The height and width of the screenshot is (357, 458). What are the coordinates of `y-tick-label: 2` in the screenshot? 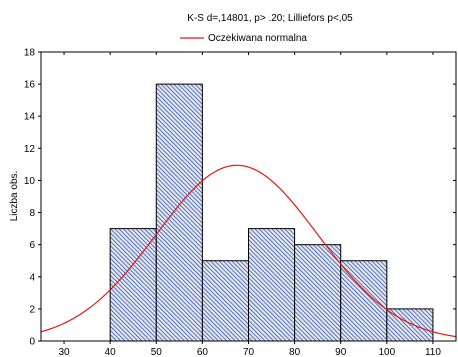 It's located at (32, 309).